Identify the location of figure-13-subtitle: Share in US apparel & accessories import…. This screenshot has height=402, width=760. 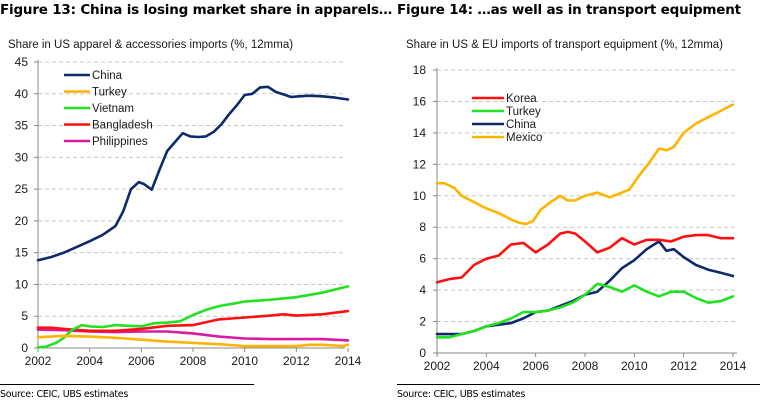
(151, 45).